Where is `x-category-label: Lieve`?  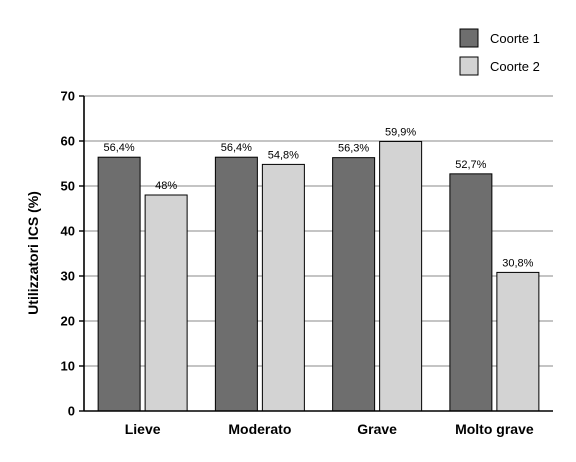 x-category-label: Lieve is located at coordinates (143, 429).